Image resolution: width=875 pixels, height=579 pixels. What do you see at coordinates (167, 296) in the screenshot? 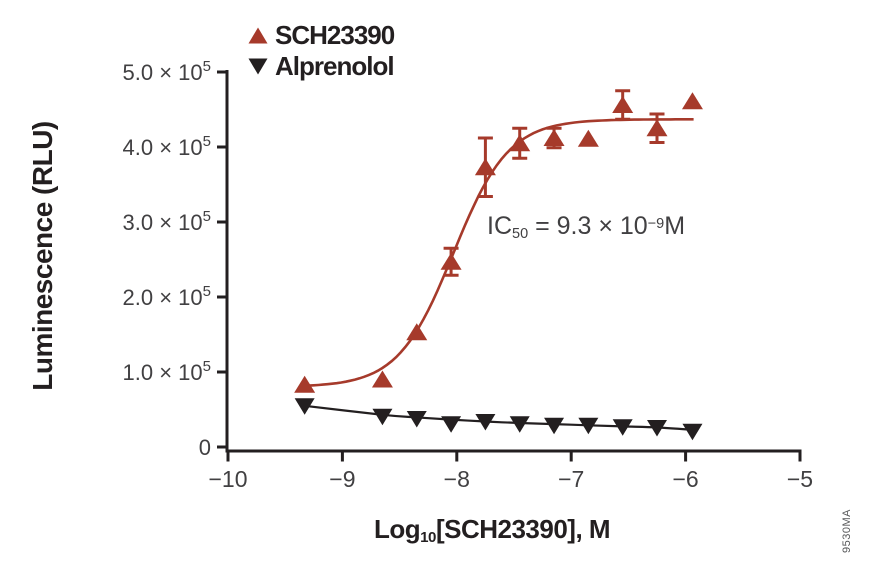
I see `y-tick-label: 2.0 × 10⁵` at bounding box center [167, 296].